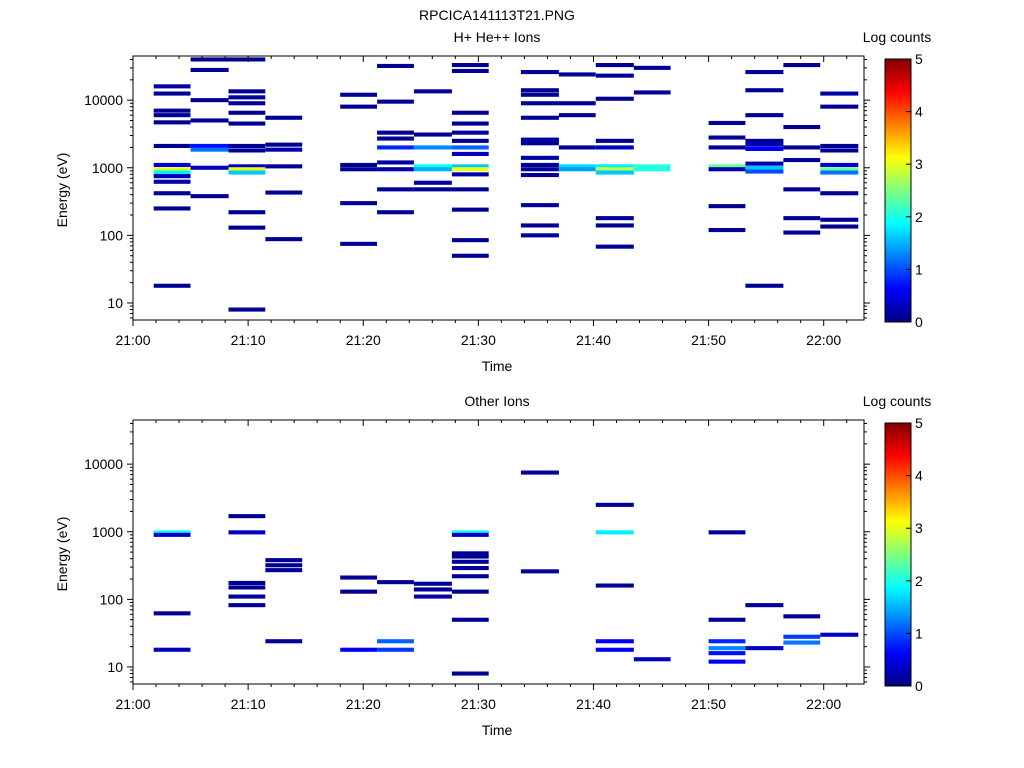 The height and width of the screenshot is (768, 1024). What do you see at coordinates (103, 100) in the screenshot?
I see `y-tick-label: 10000` at bounding box center [103, 100].